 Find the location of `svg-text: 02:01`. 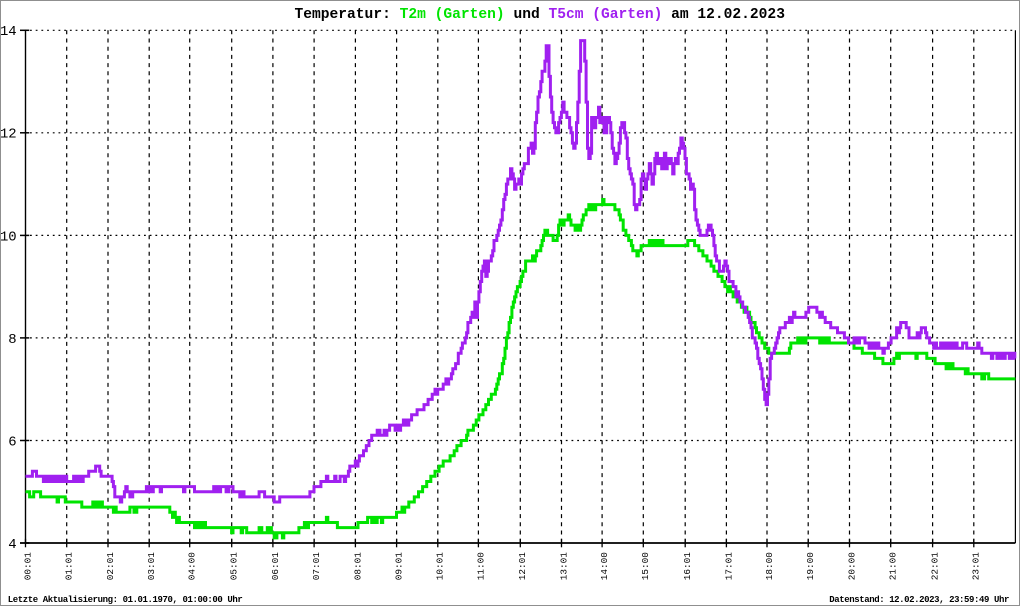

svg-text: 02:01 is located at coordinates (110, 566).